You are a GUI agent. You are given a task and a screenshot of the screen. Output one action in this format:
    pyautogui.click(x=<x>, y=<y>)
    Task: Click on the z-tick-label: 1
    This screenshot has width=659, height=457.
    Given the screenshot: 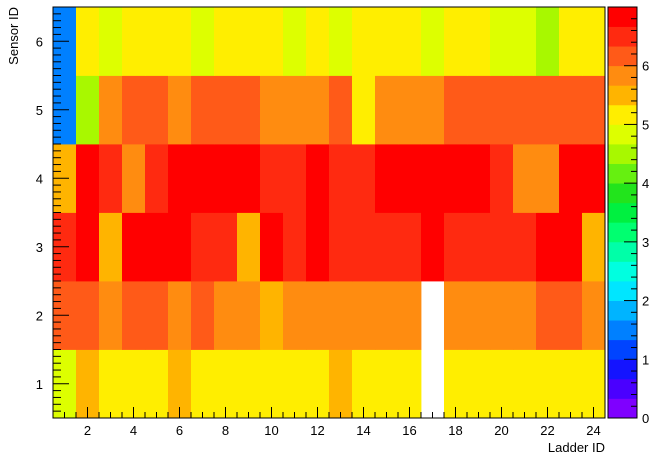 What is the action you would take?
    pyautogui.click(x=645, y=359)
    